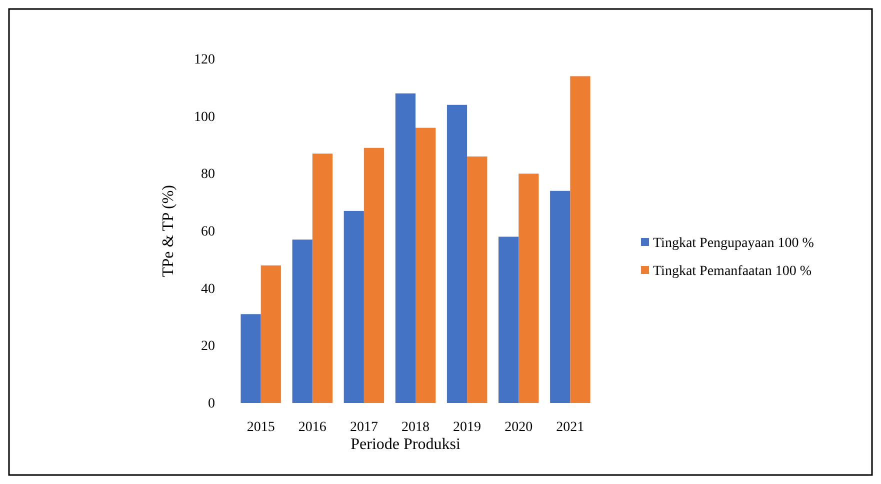 The width and height of the screenshot is (881, 484). What do you see at coordinates (364, 427) in the screenshot?
I see `x-tick-label: 2017` at bounding box center [364, 427].